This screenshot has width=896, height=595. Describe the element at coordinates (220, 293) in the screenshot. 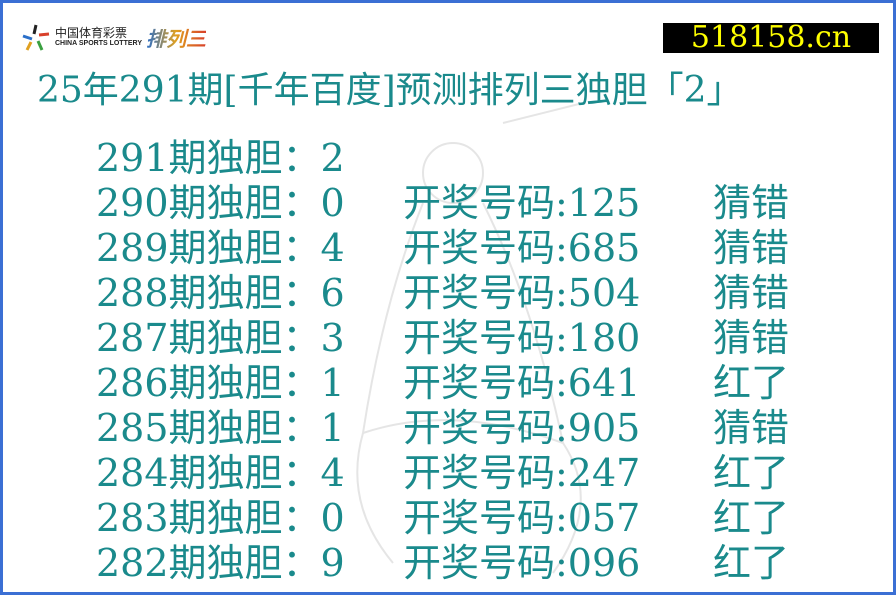

I see `issue-text: 288期独胆：6` at that location.